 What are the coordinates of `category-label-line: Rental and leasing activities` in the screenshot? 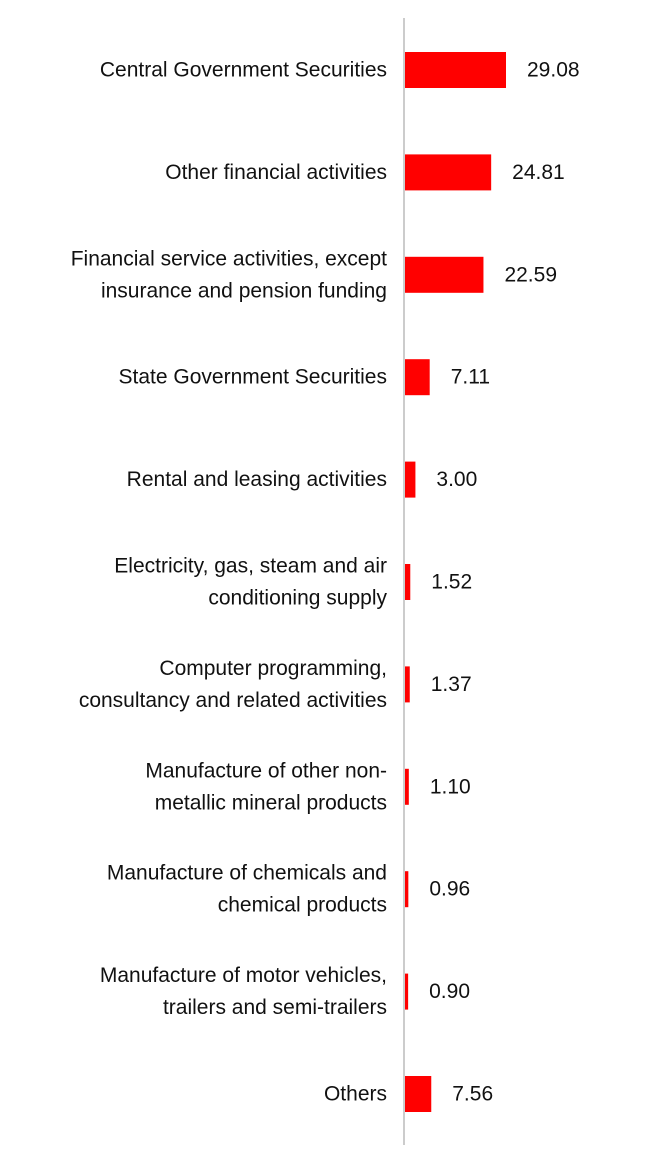 It's located at (257, 479).